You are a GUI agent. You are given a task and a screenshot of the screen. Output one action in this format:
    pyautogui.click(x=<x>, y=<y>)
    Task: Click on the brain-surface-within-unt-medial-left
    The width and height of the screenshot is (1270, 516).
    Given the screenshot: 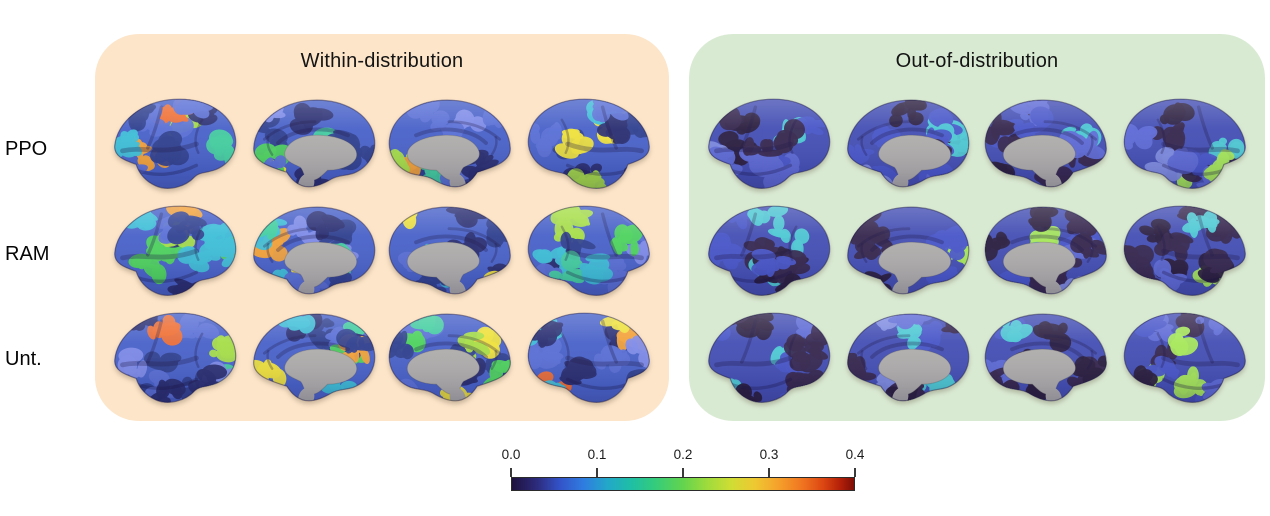 What is the action you would take?
    pyautogui.click(x=313, y=359)
    